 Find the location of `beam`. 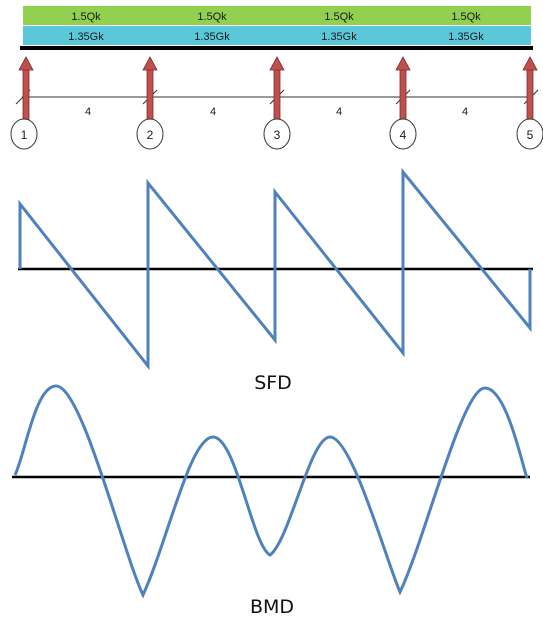

beam is located at coordinates (276, 48).